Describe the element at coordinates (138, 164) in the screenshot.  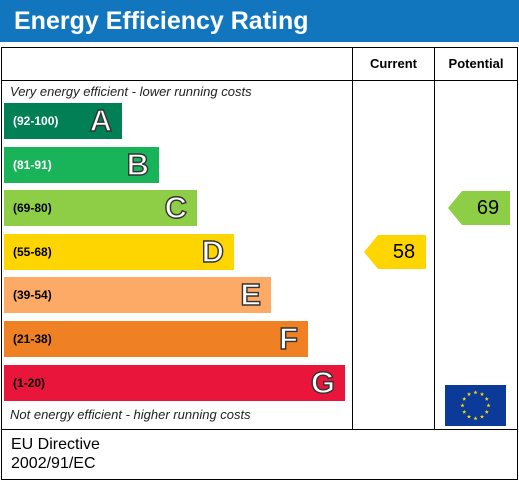
I see `band-letter: B` at that location.